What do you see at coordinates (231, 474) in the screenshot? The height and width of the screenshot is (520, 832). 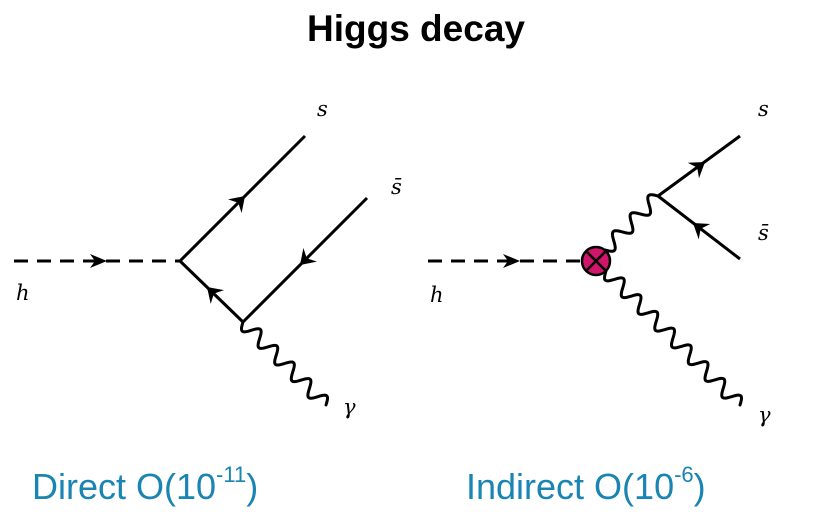 I see `direct-caption-exponent: -11` at bounding box center [231, 474].